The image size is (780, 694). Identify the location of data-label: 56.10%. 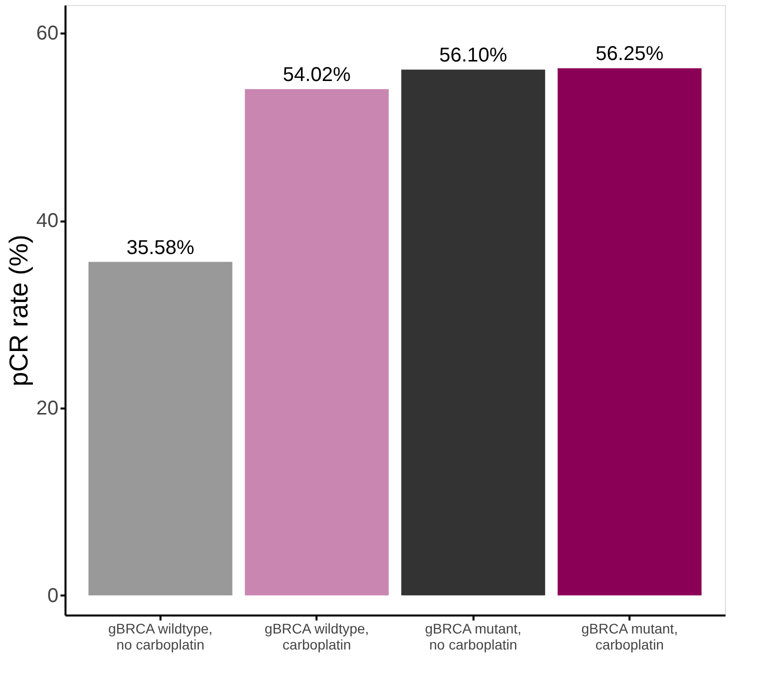
(473, 55).